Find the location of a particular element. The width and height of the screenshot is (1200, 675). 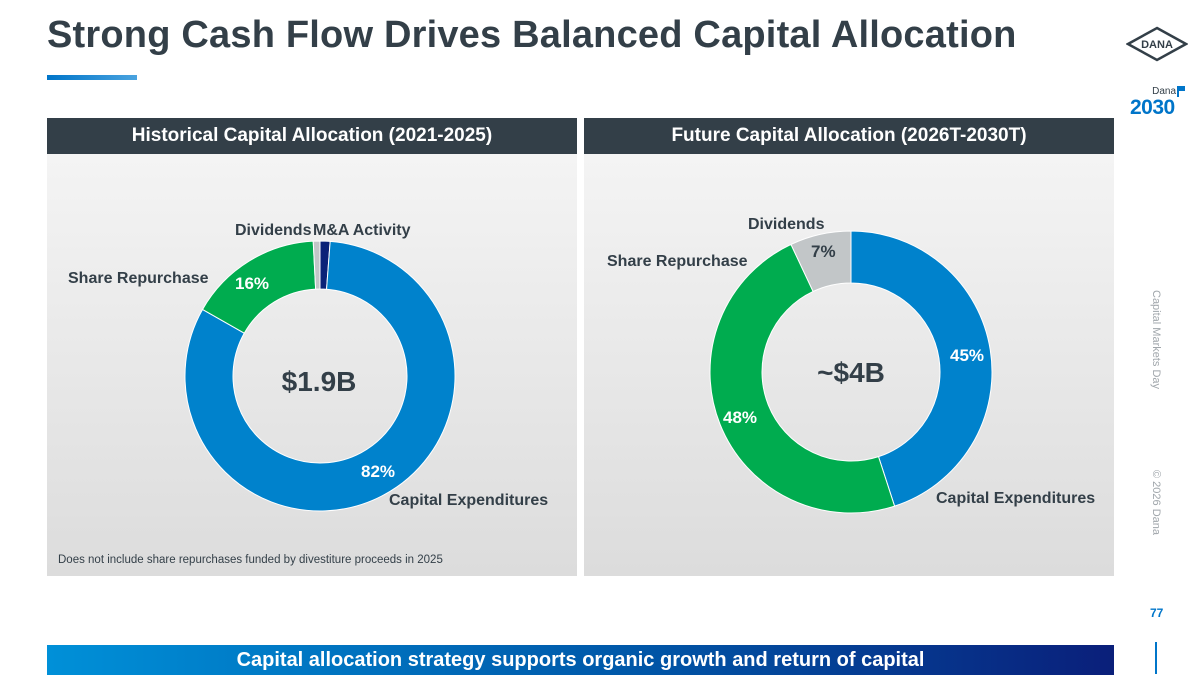

ma-activity-label: M&A Activity is located at coordinates (362, 230).